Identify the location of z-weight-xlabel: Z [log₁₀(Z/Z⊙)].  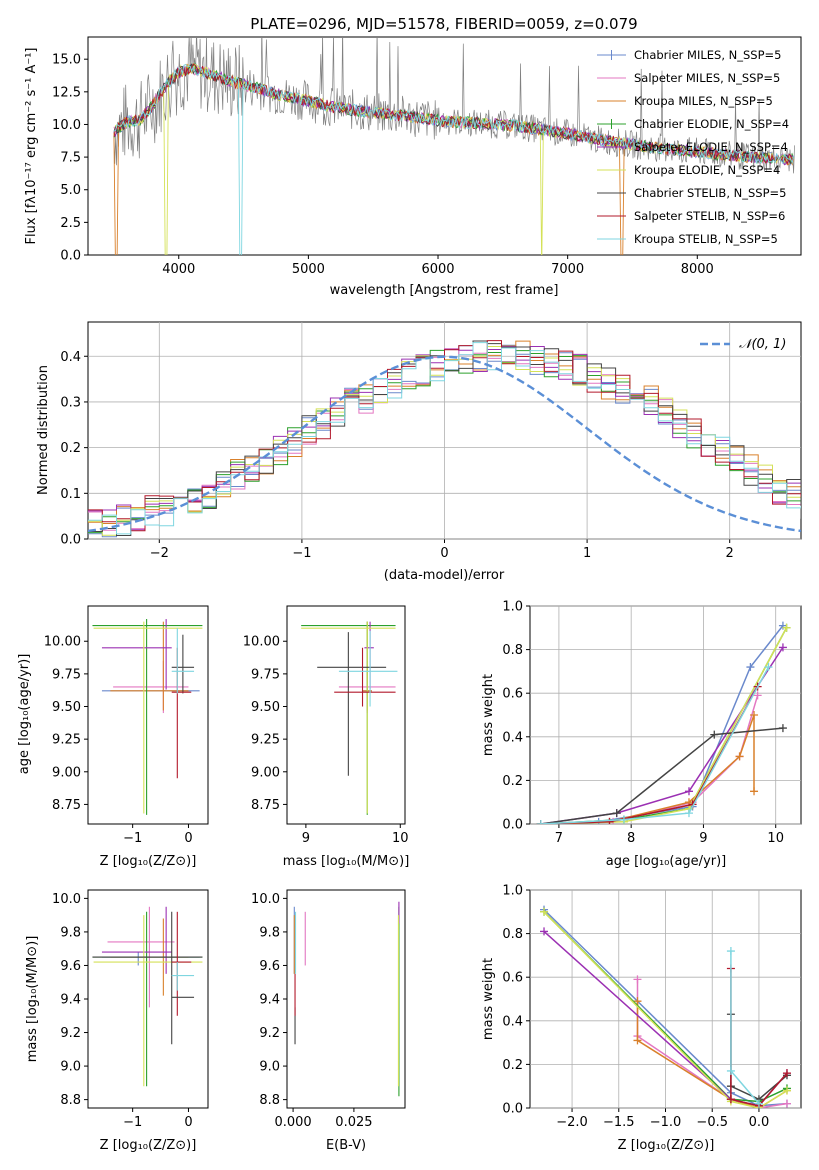
(666, 1145).